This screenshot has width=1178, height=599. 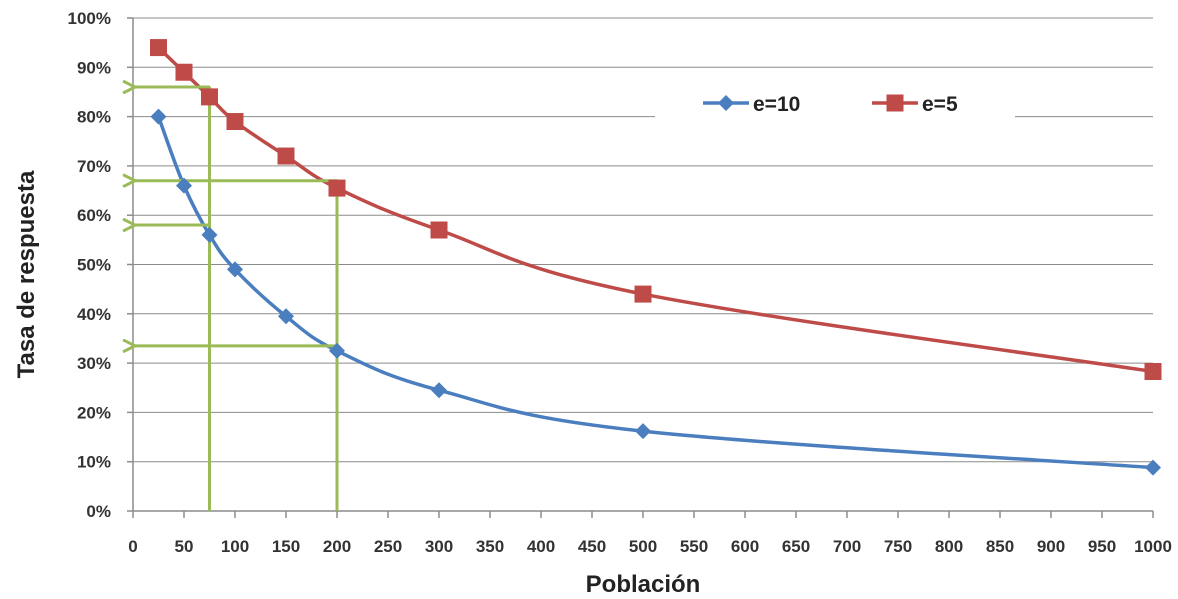 I want to click on legend-background, so click(x=835, y=94).